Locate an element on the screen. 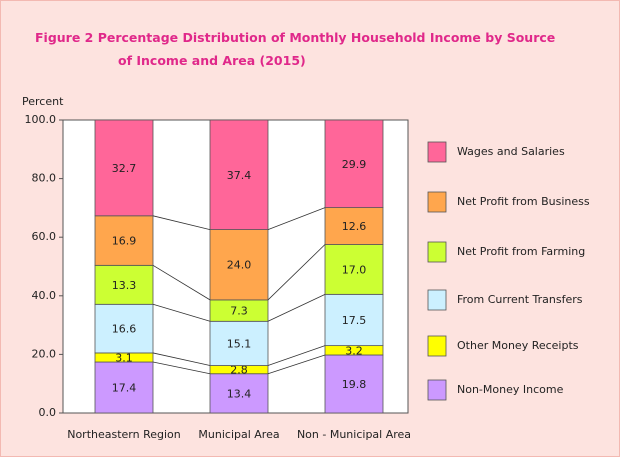 This screenshot has height=457, width=620. y-axis-label: Percent is located at coordinates (43, 101).